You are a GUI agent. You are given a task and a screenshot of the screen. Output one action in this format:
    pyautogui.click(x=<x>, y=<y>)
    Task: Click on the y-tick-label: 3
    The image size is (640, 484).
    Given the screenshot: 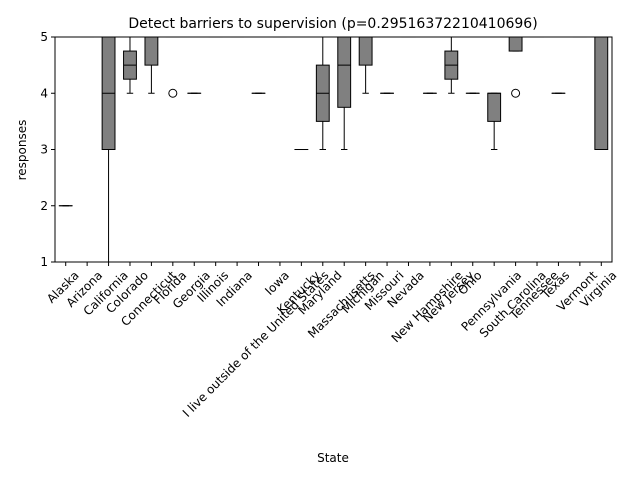 What is the action you would take?
    pyautogui.click(x=44, y=150)
    